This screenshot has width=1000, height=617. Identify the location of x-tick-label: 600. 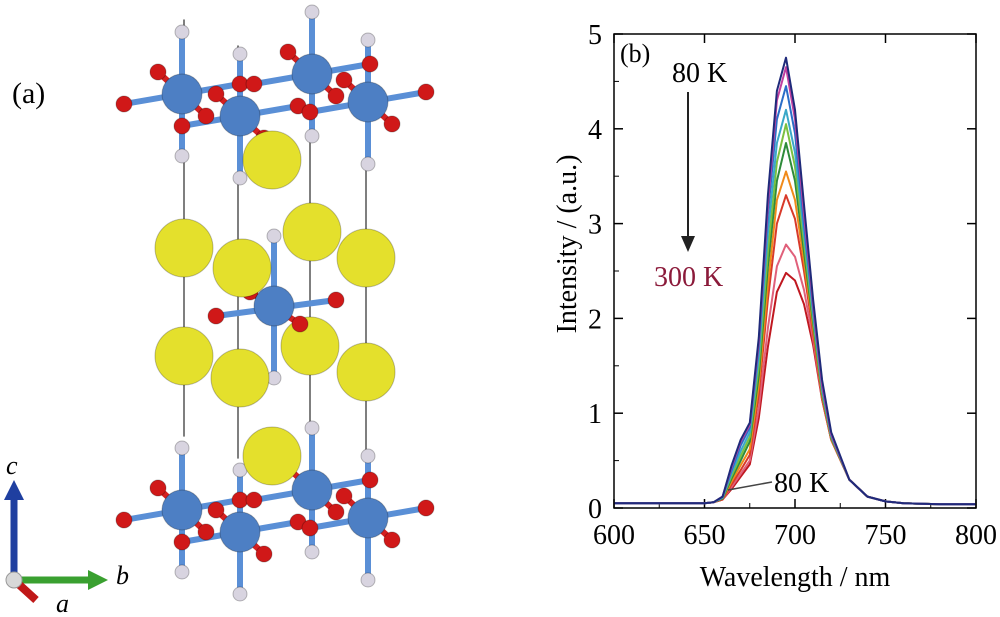
(614, 535).